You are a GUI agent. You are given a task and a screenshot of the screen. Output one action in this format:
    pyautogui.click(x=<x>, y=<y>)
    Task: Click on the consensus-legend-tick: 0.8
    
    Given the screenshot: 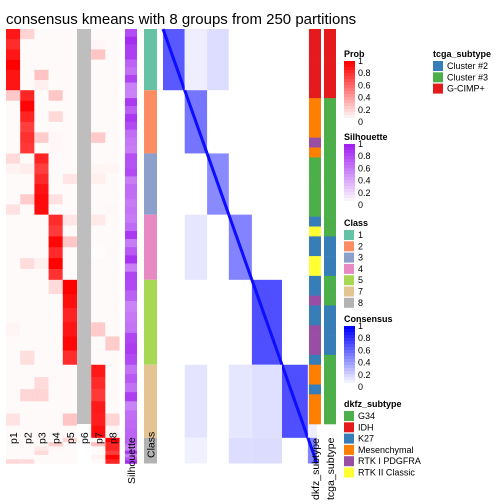 What is the action you would take?
    pyautogui.click(x=364, y=338)
    